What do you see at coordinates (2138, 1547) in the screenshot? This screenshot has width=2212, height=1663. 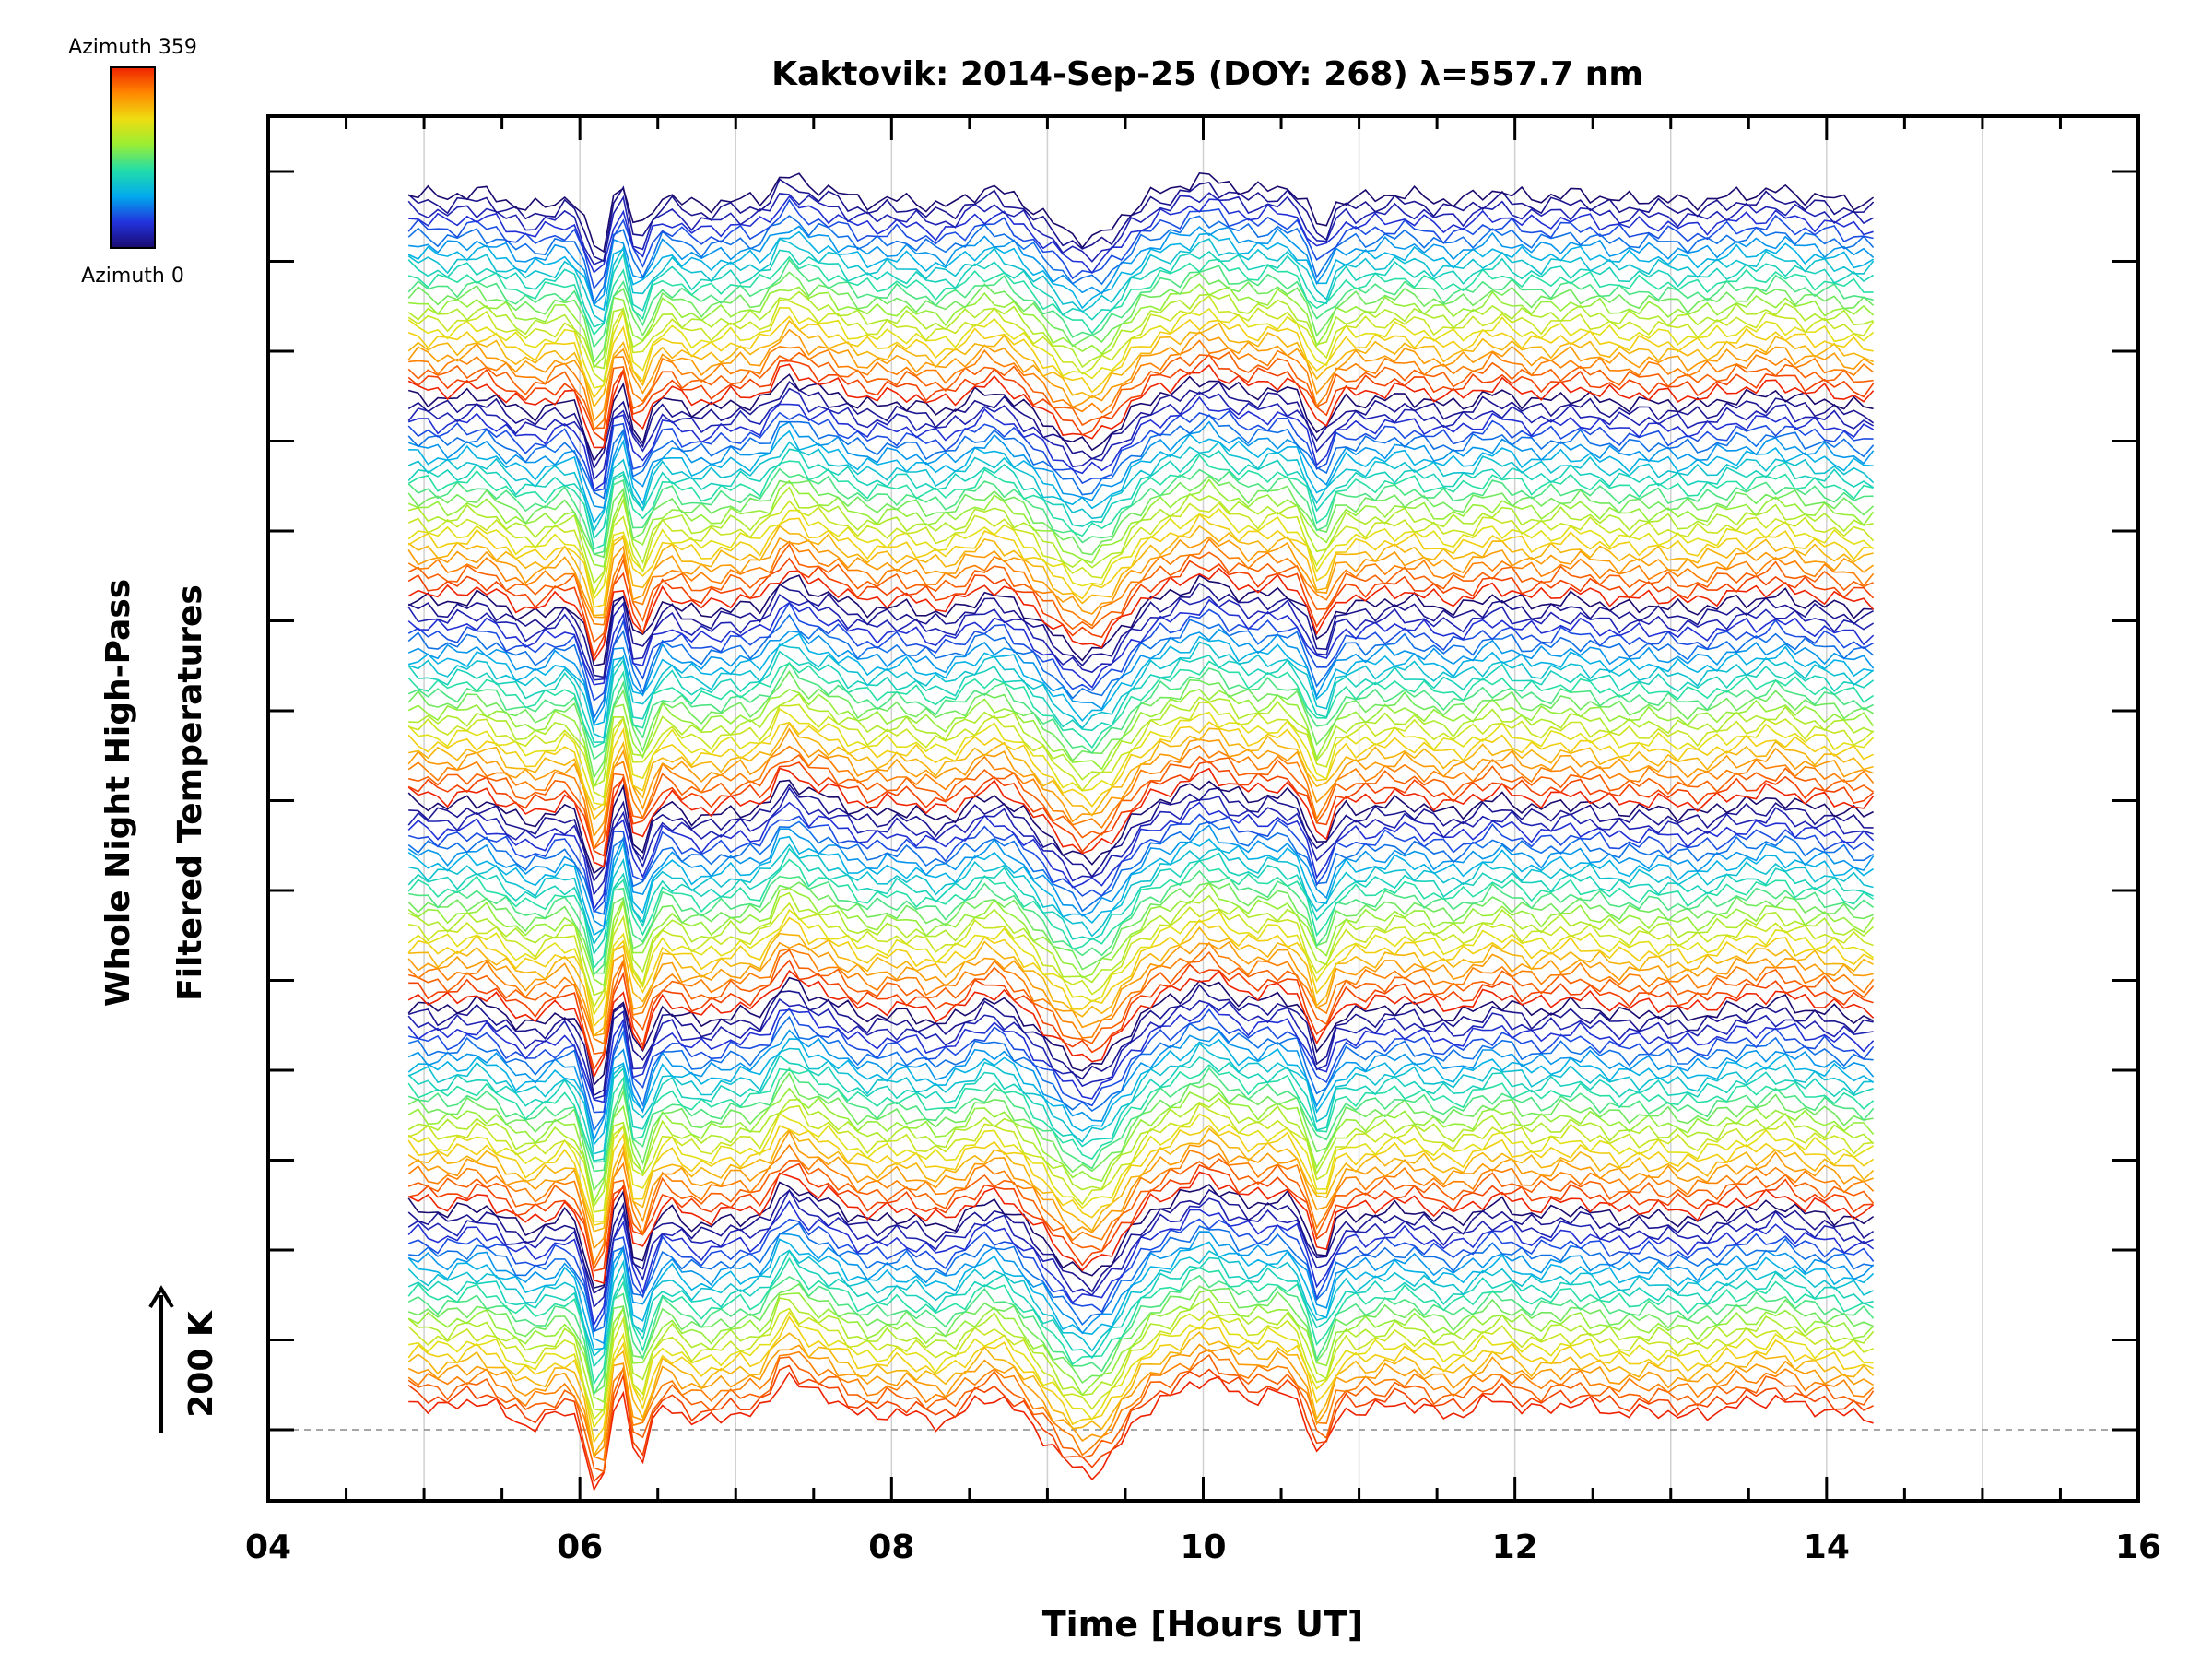 I see `x-tick-label-16: 16` at bounding box center [2138, 1547].